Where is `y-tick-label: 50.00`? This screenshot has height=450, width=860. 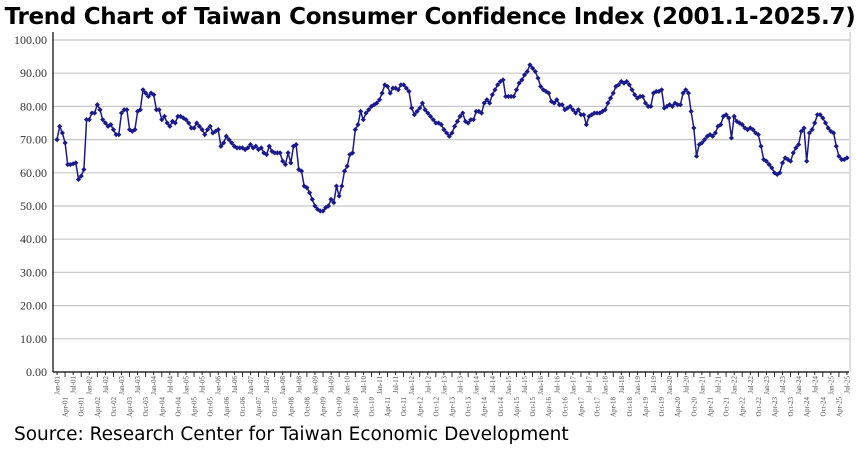 y-tick-label: 50.00 is located at coordinates (33, 206).